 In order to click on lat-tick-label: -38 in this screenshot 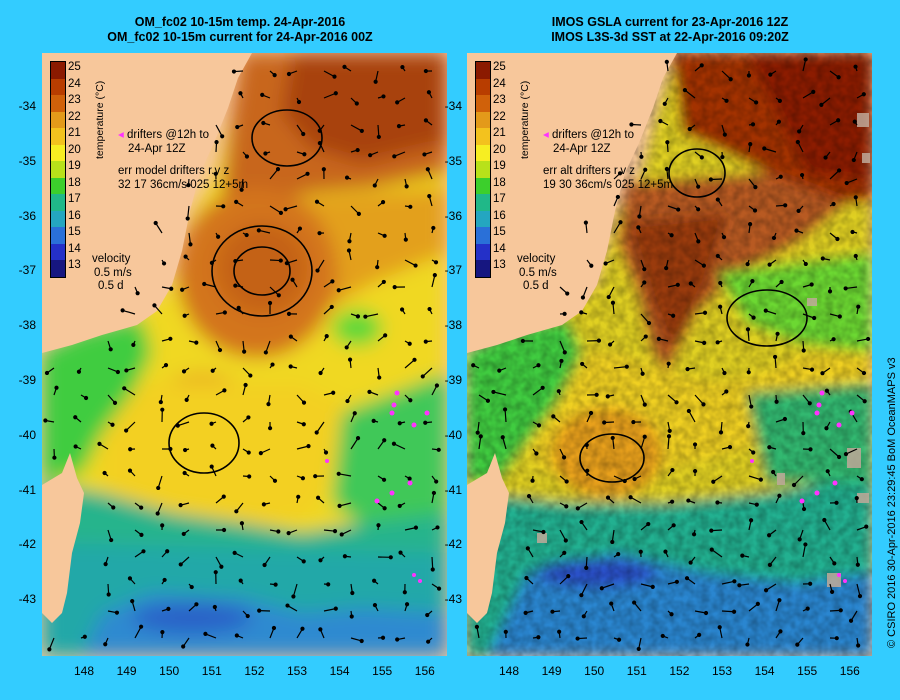, I will do `click(27, 325)`.